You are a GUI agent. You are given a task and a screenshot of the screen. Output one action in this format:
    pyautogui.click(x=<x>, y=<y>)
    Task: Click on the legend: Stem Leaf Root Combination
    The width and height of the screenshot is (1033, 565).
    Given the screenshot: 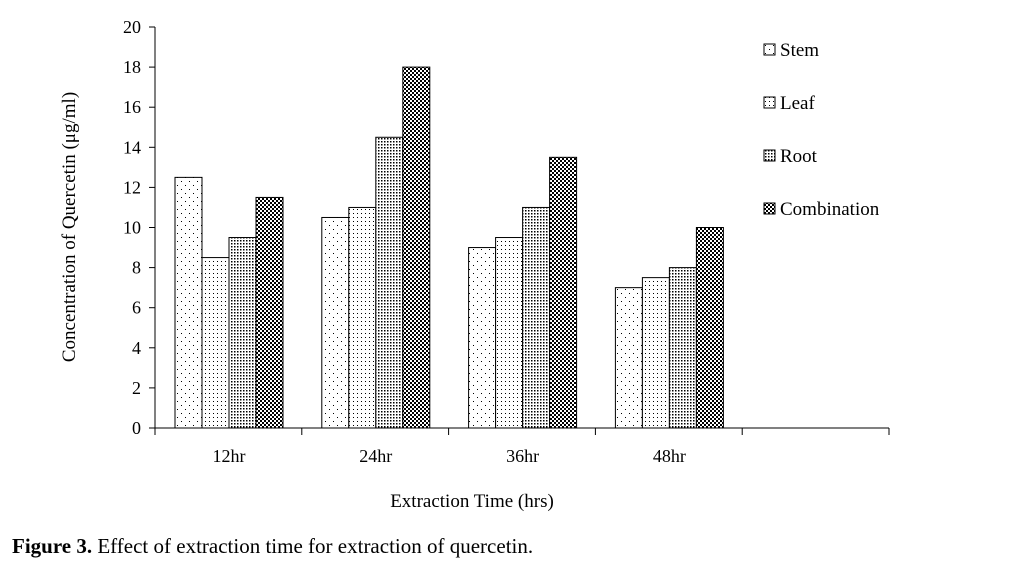 What is the action you would take?
    pyautogui.click(x=821, y=130)
    